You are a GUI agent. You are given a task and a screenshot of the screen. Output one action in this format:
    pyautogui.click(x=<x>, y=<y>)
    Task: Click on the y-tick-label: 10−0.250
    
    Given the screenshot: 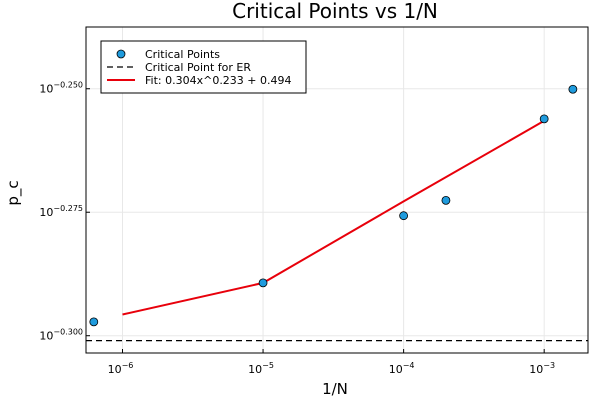 What is the action you would take?
    pyautogui.click(x=61, y=88)
    